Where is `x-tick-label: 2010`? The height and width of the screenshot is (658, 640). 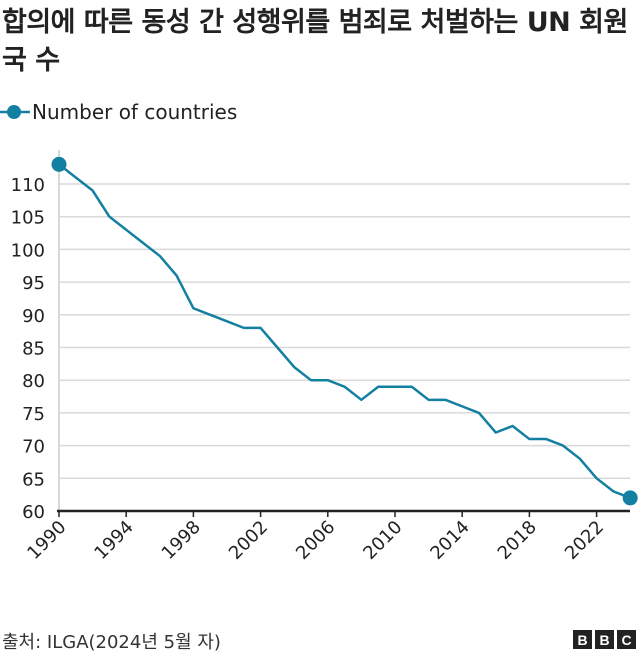
x-tick-label: 2010 is located at coordinates (382, 540).